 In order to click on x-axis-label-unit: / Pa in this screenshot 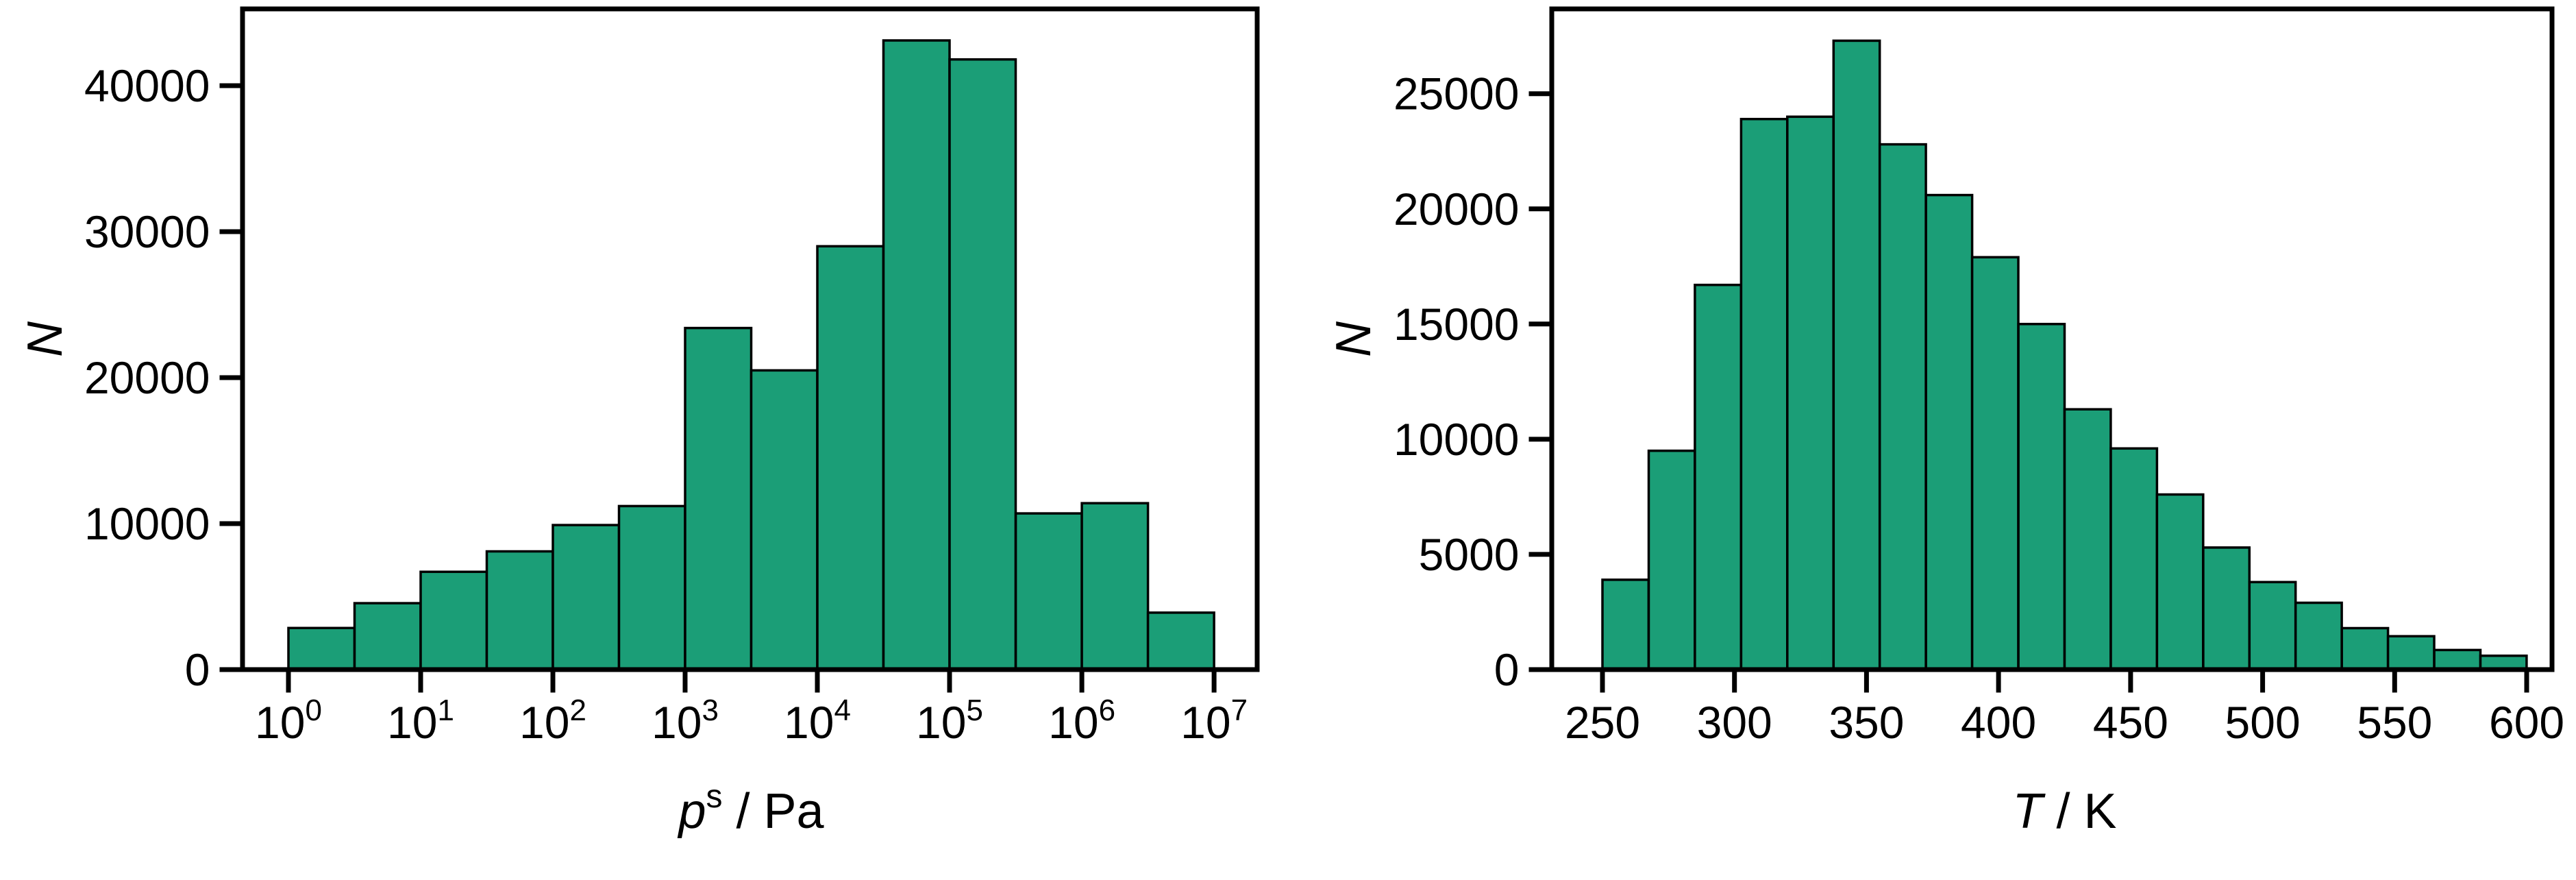, I will do `click(773, 811)`.